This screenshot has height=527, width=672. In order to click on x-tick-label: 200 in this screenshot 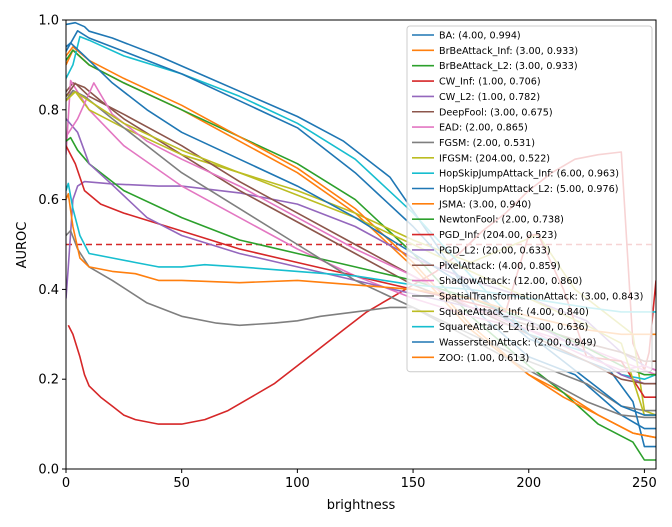, I will do `click(528, 483)`.